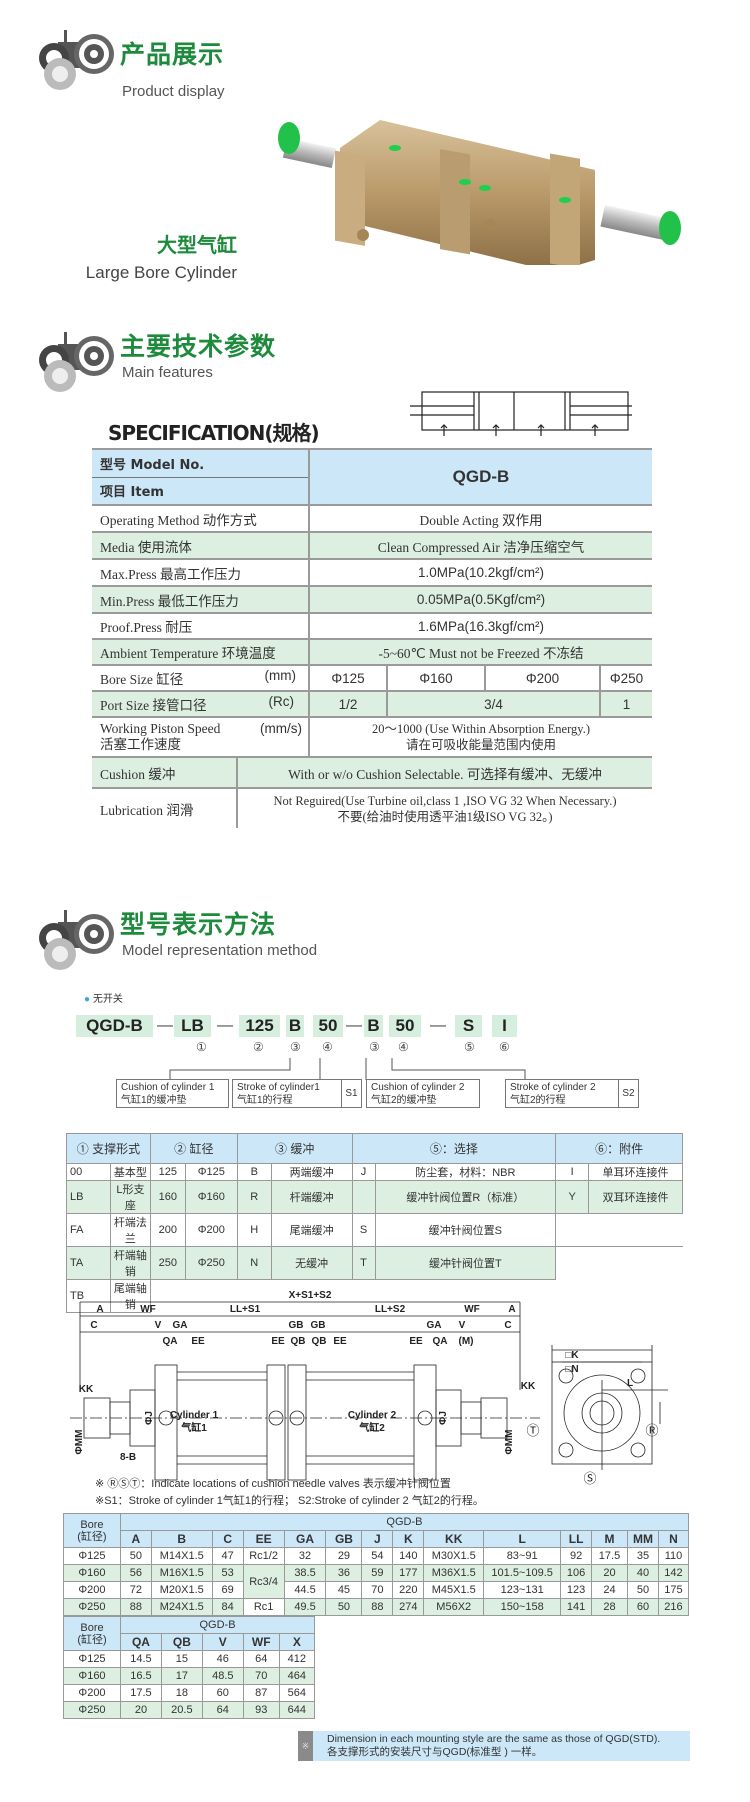 The width and height of the screenshot is (750, 1802). I want to click on dimension-cell: 93, so click(261, 1710).